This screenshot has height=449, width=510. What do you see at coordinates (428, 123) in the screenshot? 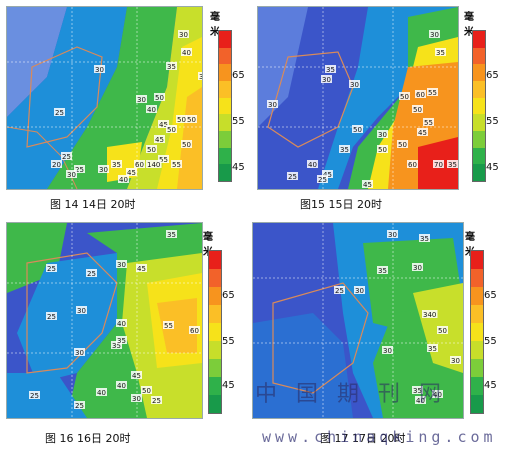
I see `contour-label: 55` at bounding box center [428, 123].